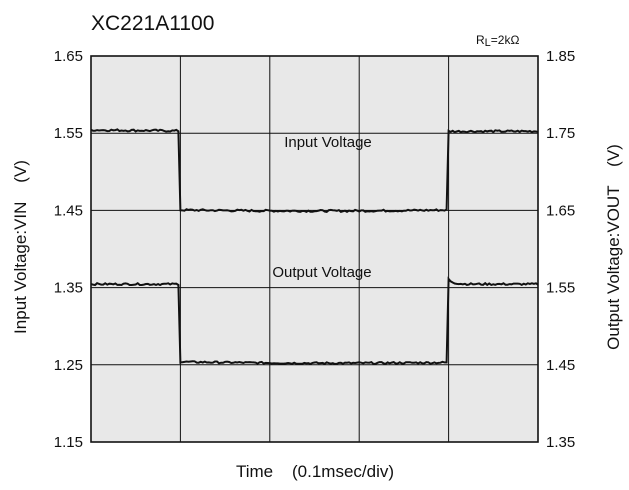 The width and height of the screenshot is (629, 490). Describe the element at coordinates (314, 320) in the screenshot. I see `series-output-voltage` at that location.